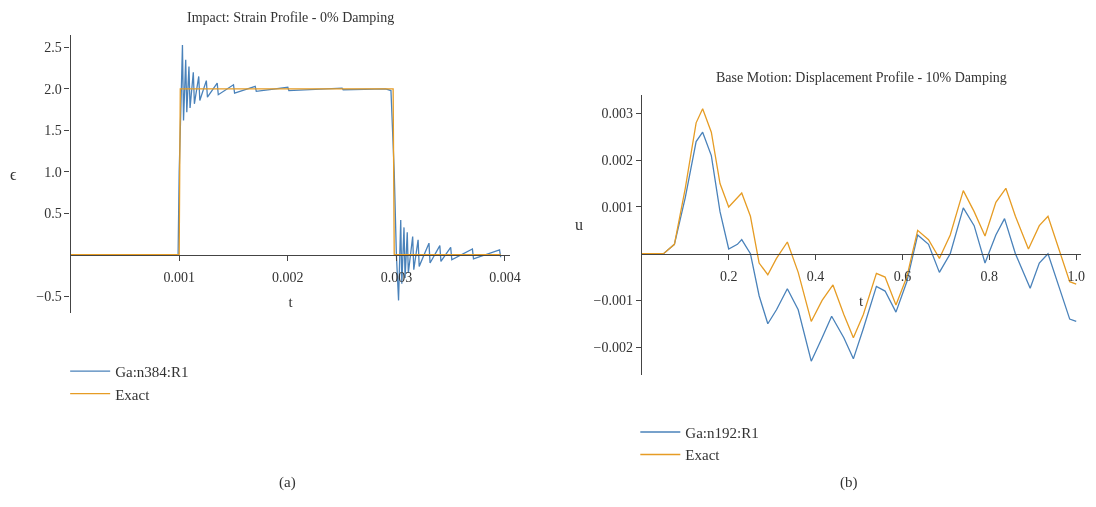  What do you see at coordinates (989, 276) in the screenshot?
I see `x-tick-label: 0.8` at bounding box center [989, 276].